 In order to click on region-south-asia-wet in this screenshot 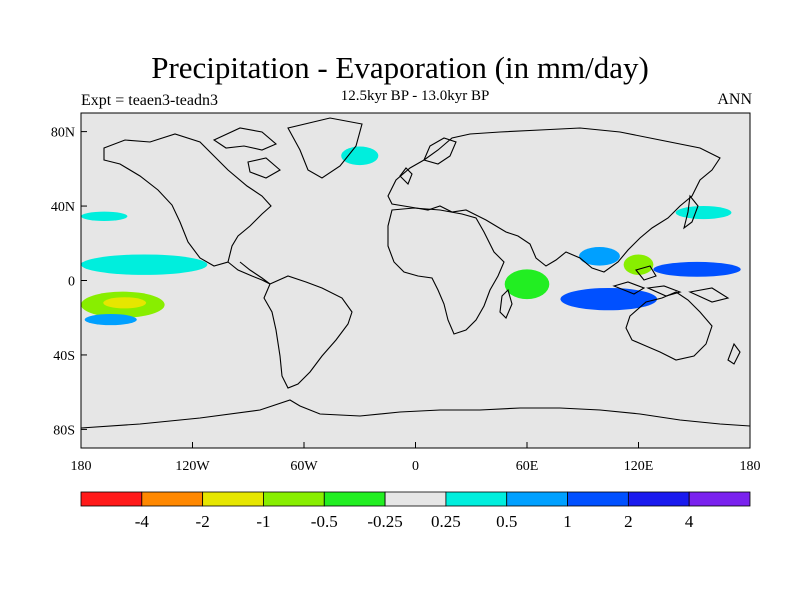, I will do `click(599, 256)`.